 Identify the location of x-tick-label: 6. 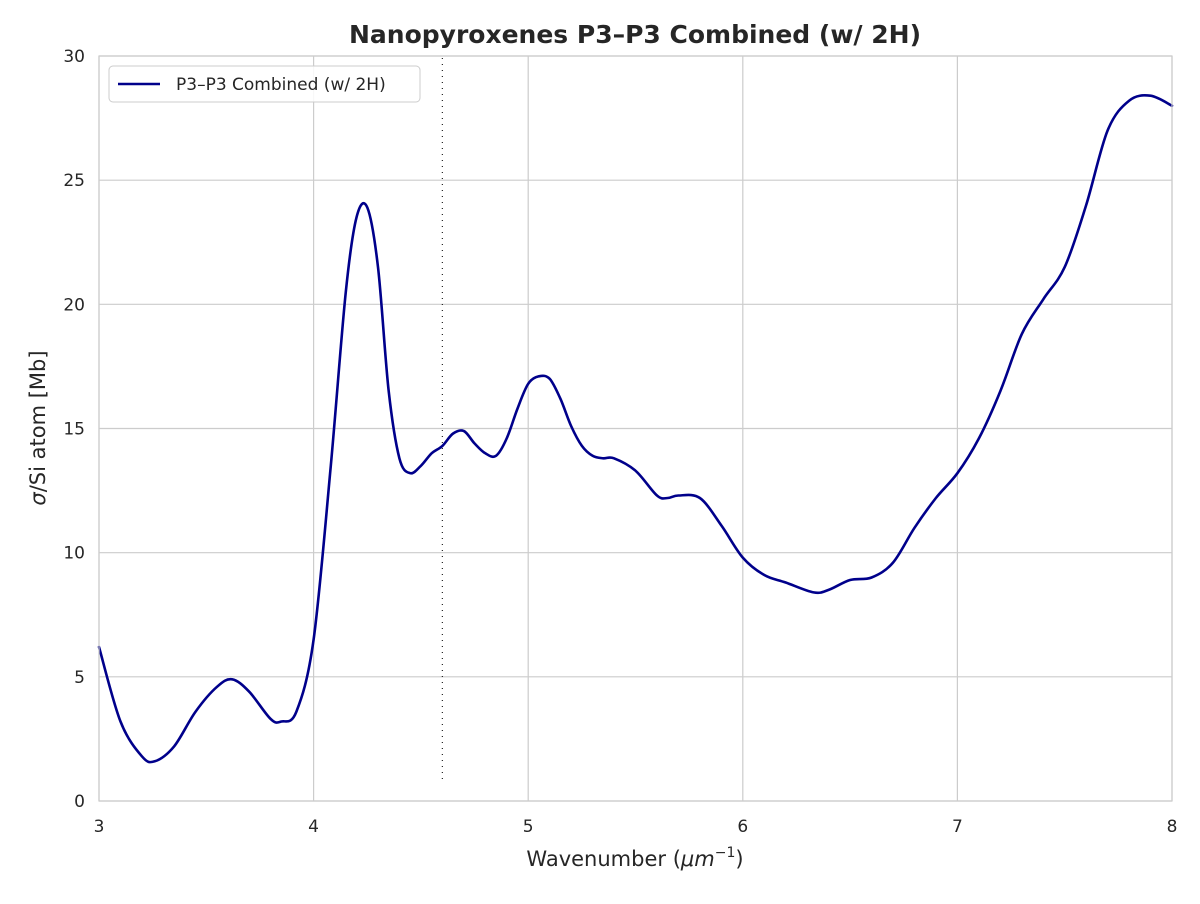
(742, 827).